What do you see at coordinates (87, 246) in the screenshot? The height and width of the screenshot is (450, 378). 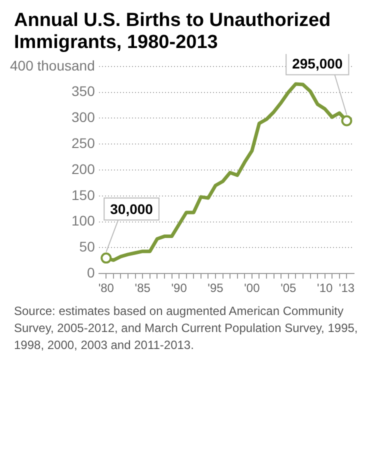 I see `y-tick-label: 50` at bounding box center [87, 246].